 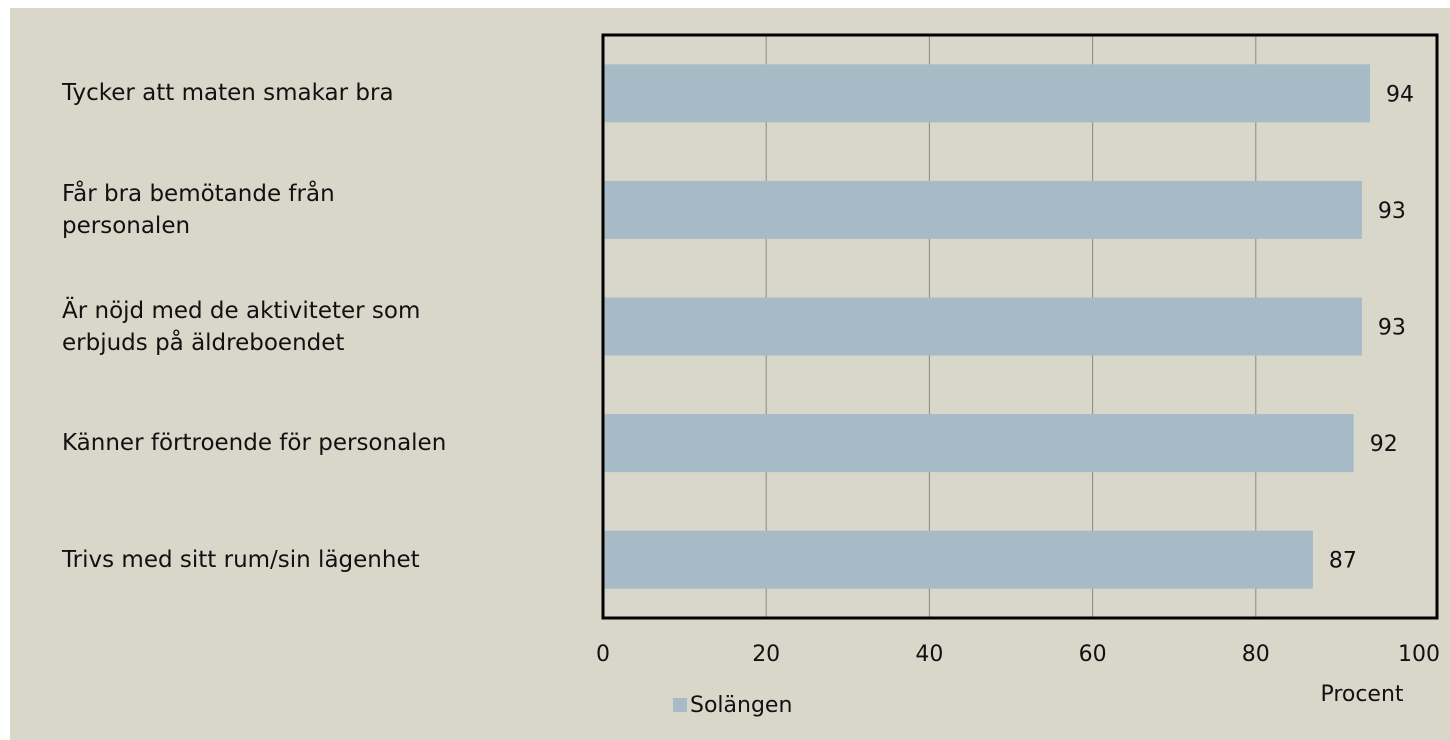 What do you see at coordinates (1384, 444) in the screenshot?
I see `value-label: 92` at bounding box center [1384, 444].